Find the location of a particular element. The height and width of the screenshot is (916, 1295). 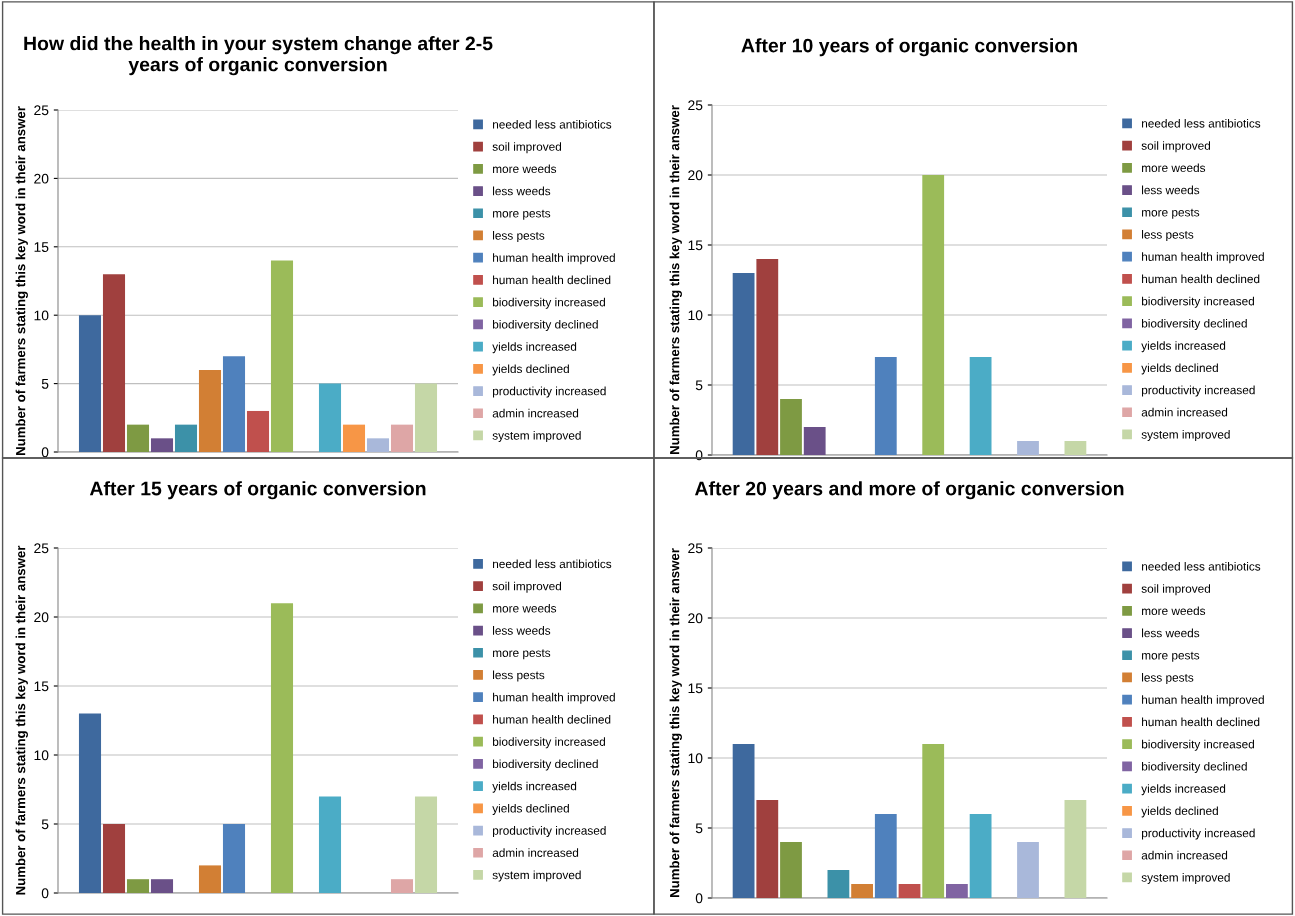

legend-label: yields declined is located at coordinates (1179, 369).